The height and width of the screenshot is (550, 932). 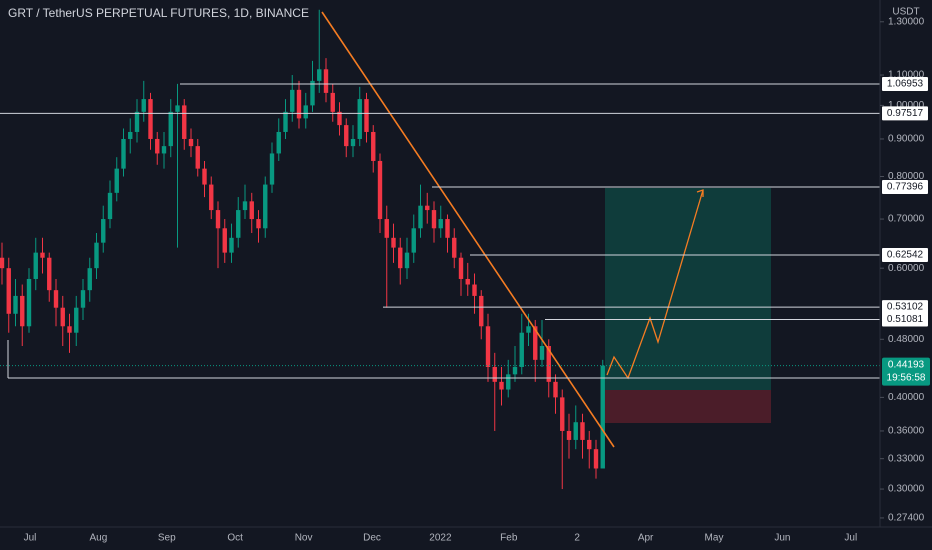 What do you see at coordinates (850, 538) in the screenshot?
I see `x-tick-label: Jul` at bounding box center [850, 538].